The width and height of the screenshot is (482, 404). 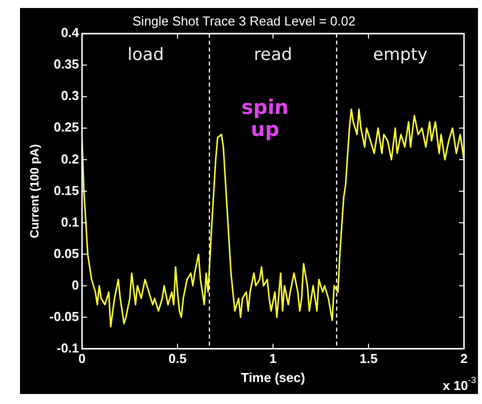 I want to click on y-tick-label: 0.15, so click(x=67, y=190).